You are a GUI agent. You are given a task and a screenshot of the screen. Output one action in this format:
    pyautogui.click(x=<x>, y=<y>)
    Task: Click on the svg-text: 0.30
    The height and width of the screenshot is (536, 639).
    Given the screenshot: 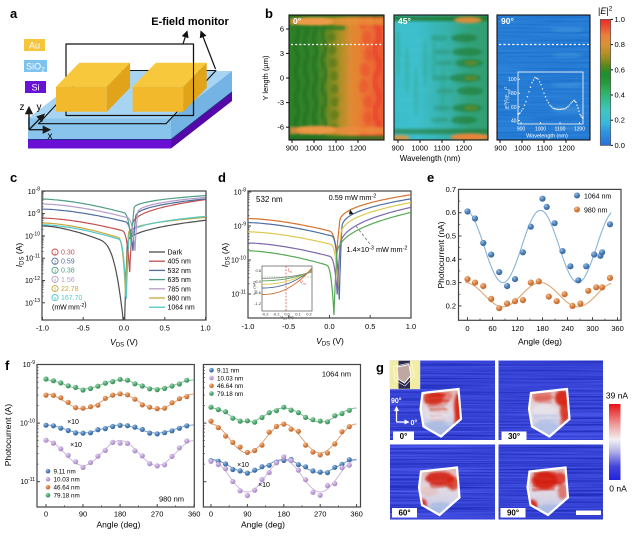 What is the action you would take?
    pyautogui.click(x=68, y=253)
    